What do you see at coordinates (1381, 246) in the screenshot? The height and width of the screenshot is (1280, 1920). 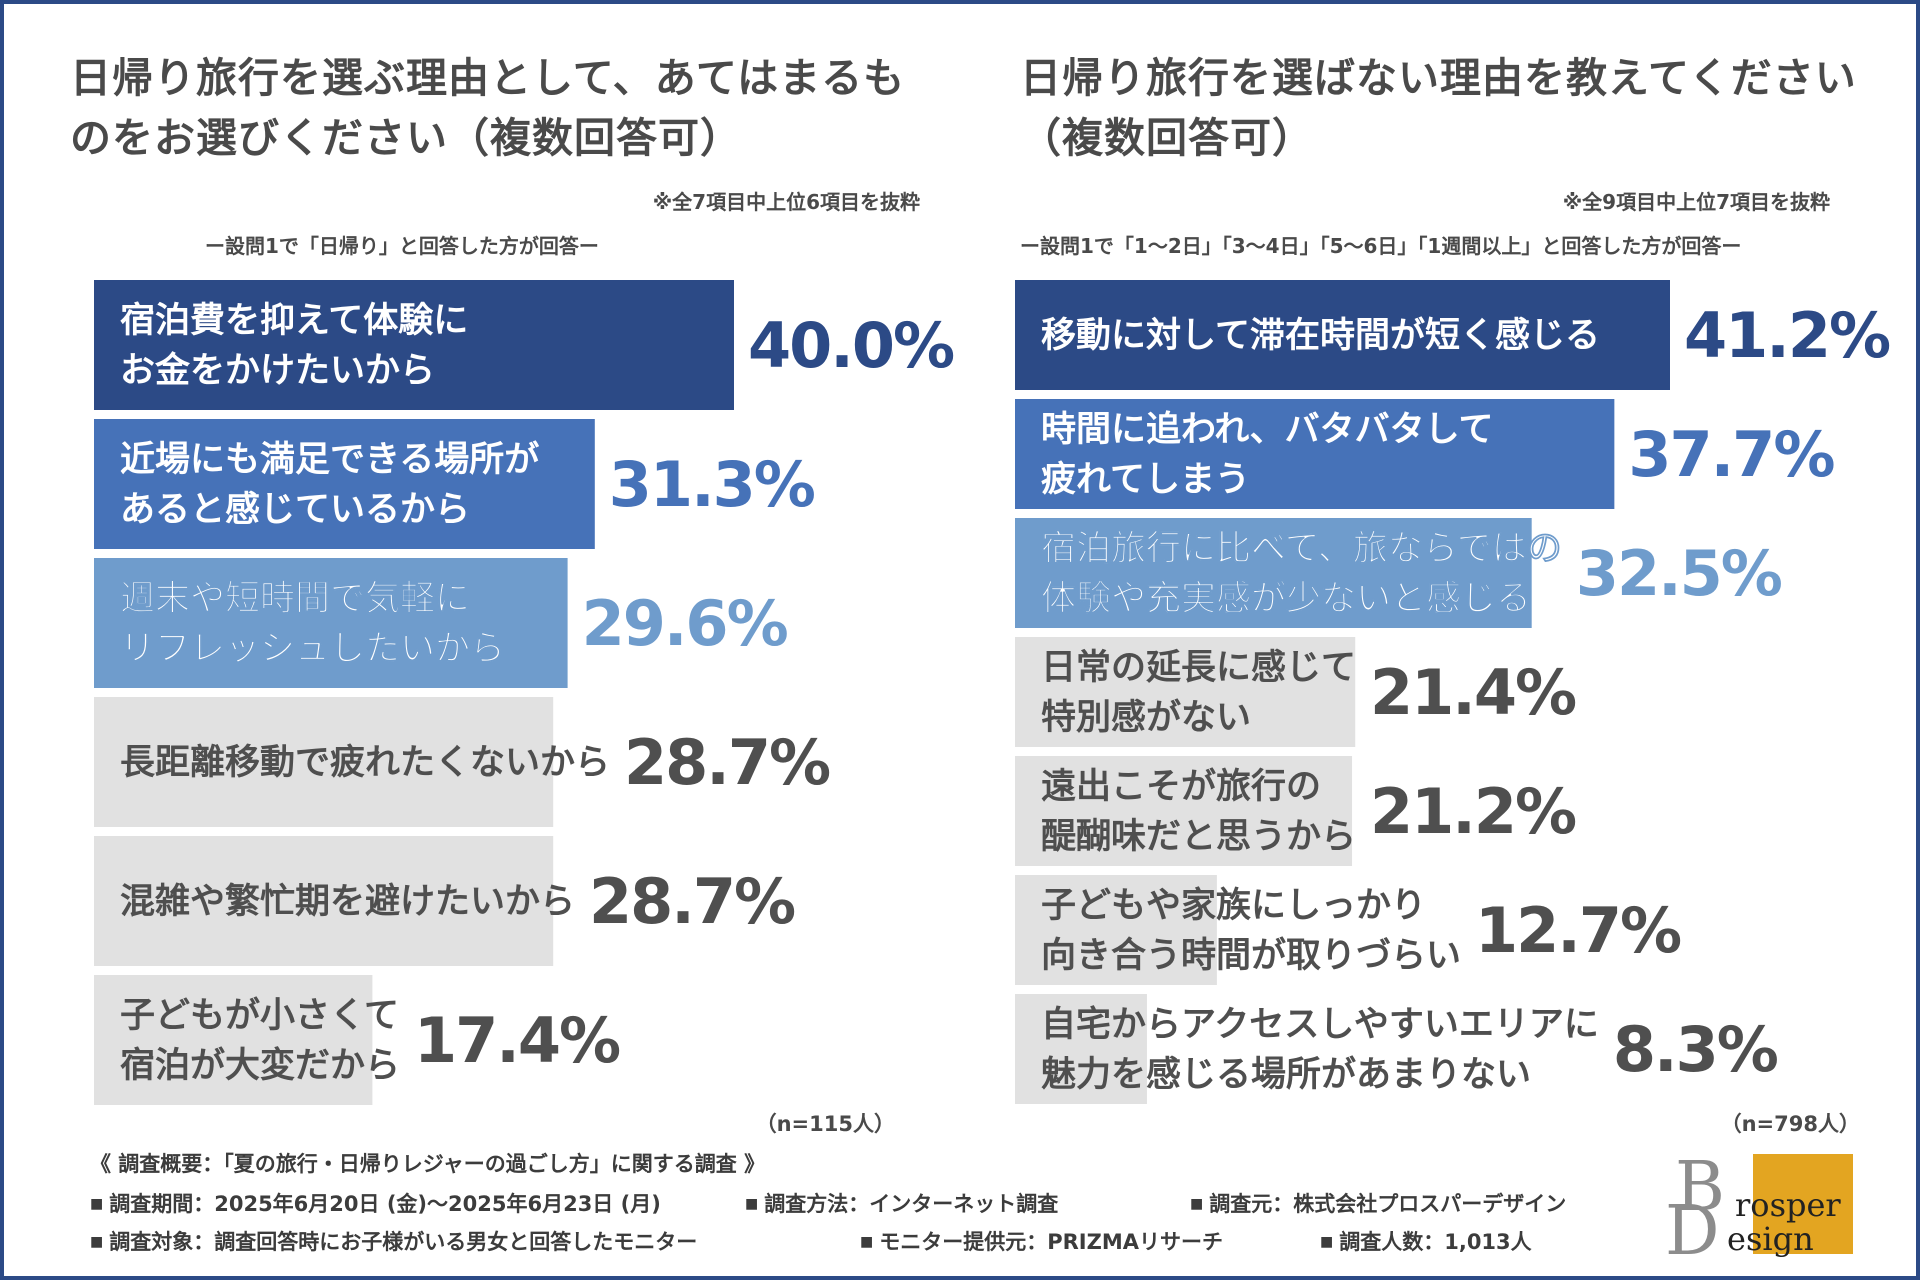 I see `right-chart-subnote: ー設問1で「1～2日」「3～4日」「5～6日」「1週間以上」と回答した方が回答ー` at bounding box center [1381, 246].